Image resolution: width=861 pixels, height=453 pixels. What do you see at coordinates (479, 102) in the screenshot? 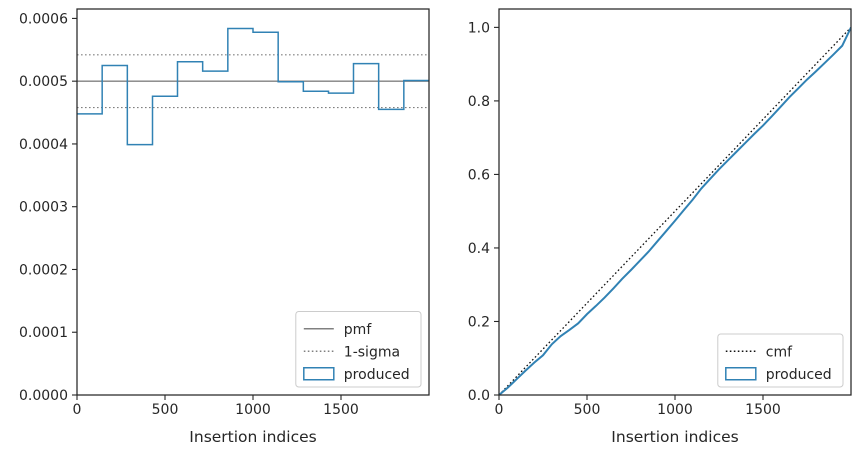
I see `y-tick-label: 0.8` at bounding box center [479, 102].